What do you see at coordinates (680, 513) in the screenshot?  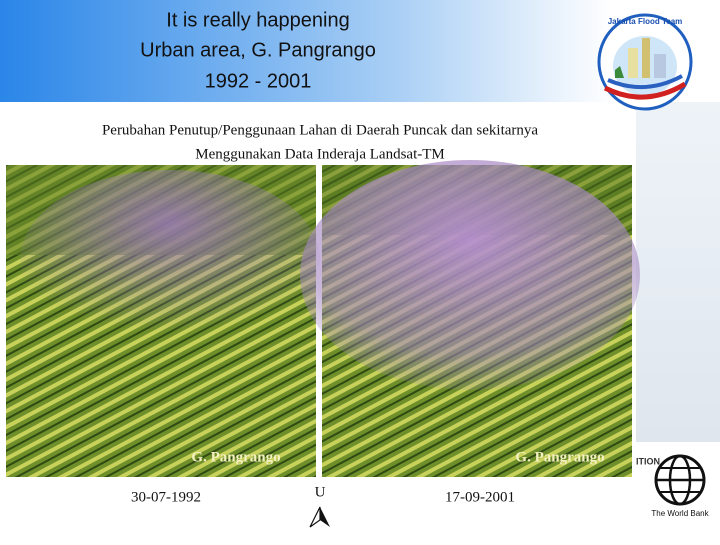 I see `world-bank-text: The World Bank` at bounding box center [680, 513].